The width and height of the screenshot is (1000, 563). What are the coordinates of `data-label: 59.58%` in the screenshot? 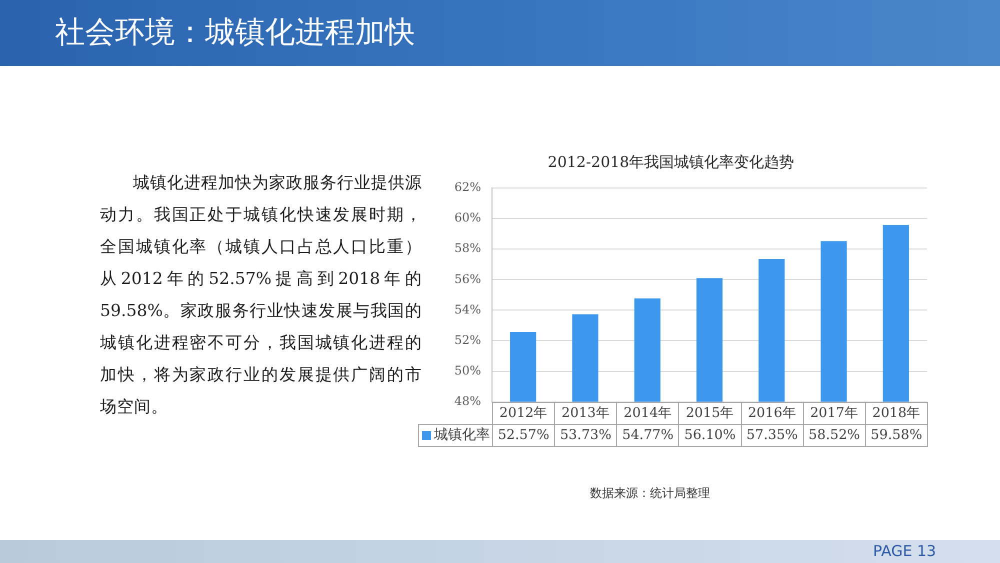 It's located at (896, 435).